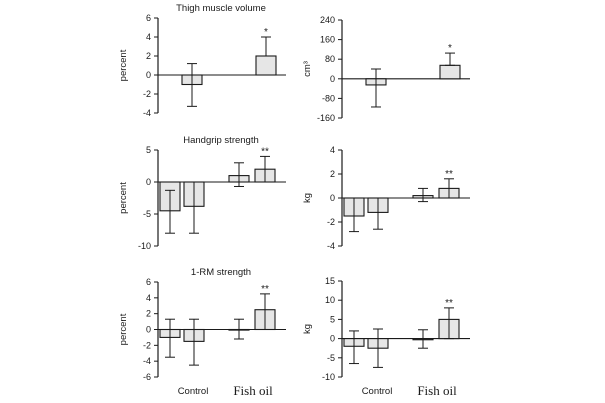 The height and width of the screenshot is (403, 605). I want to click on y-tick-label: -80, so click(328, 98).